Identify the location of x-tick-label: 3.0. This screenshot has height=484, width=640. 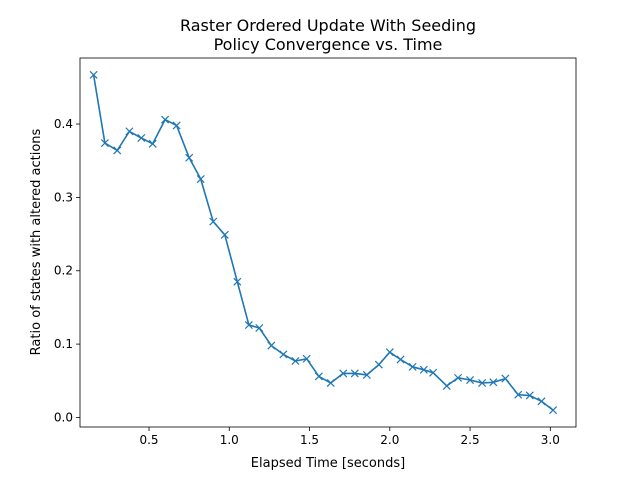
(550, 440).